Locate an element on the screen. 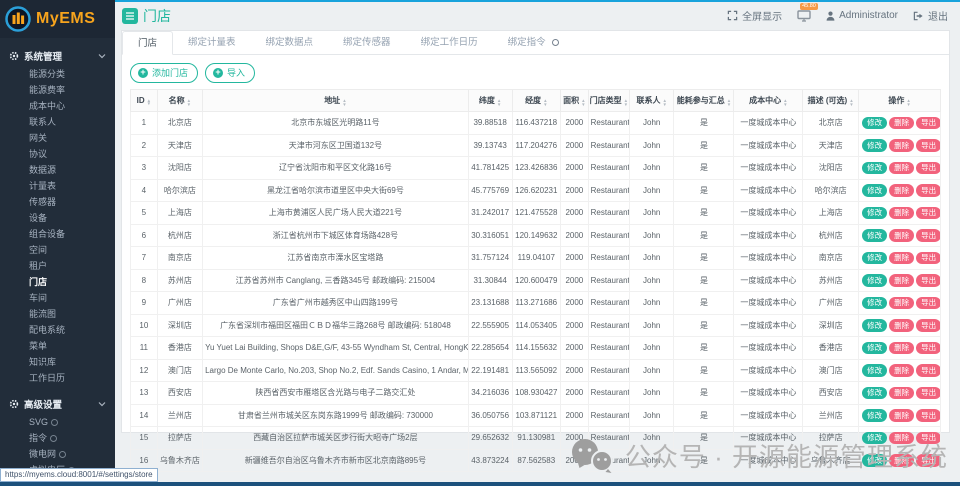 The width and height of the screenshot is (960, 486). sidebar-item: 计量表 is located at coordinates (57, 186).